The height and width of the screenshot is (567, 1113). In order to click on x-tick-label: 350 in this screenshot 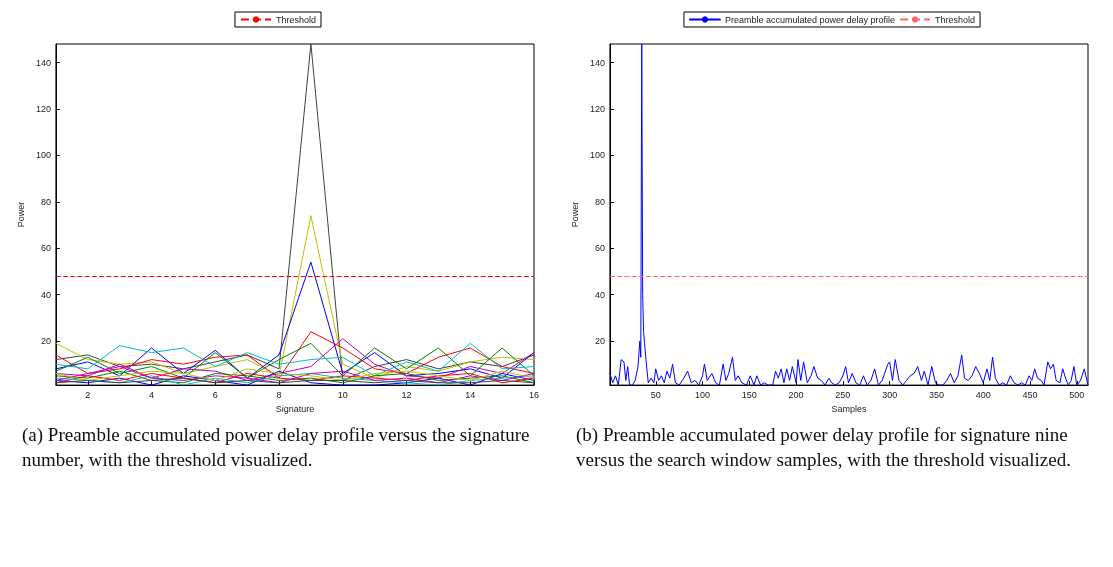, I will do `click(936, 394)`.